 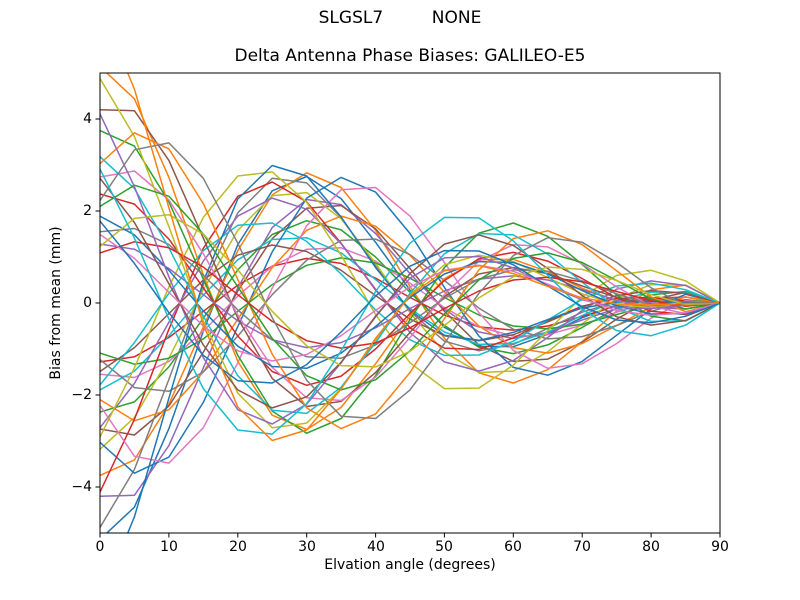 What do you see at coordinates (651, 547) in the screenshot?
I see `x-tick-label: 80` at bounding box center [651, 547].